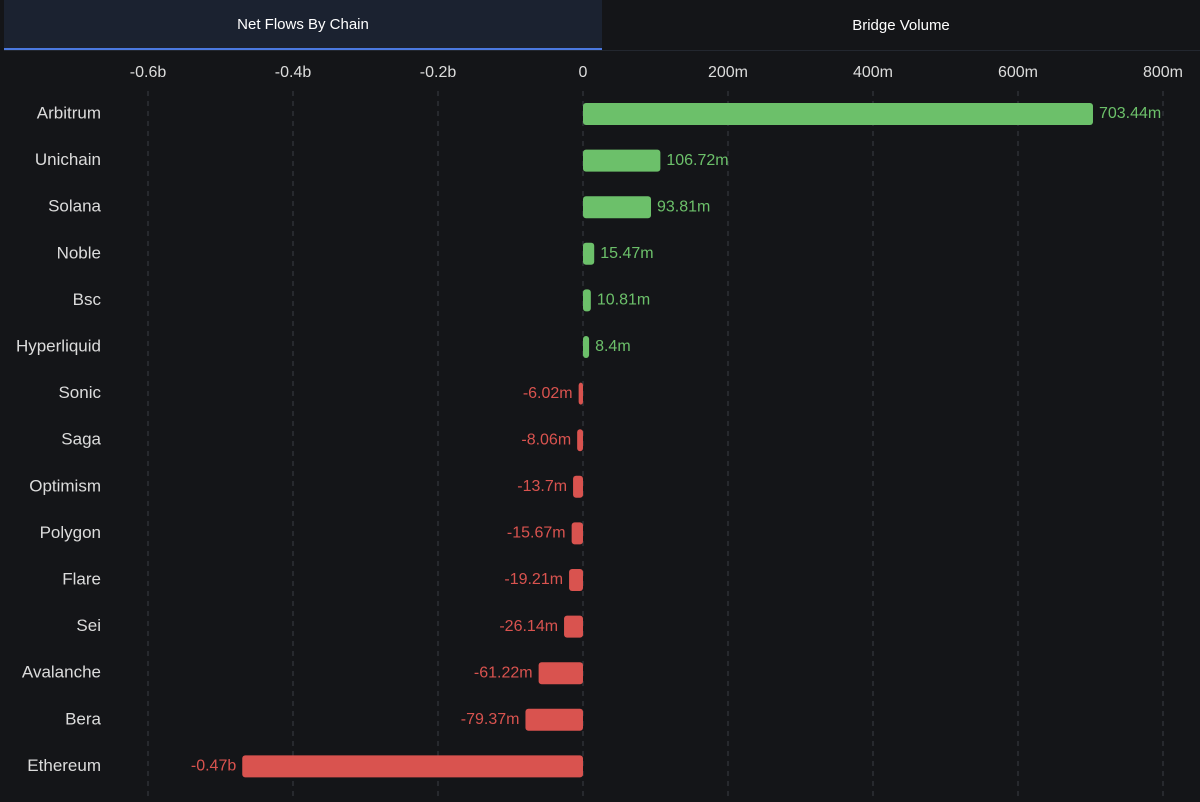  What do you see at coordinates (490, 719) in the screenshot?
I see `data-label: -79.37m` at bounding box center [490, 719].